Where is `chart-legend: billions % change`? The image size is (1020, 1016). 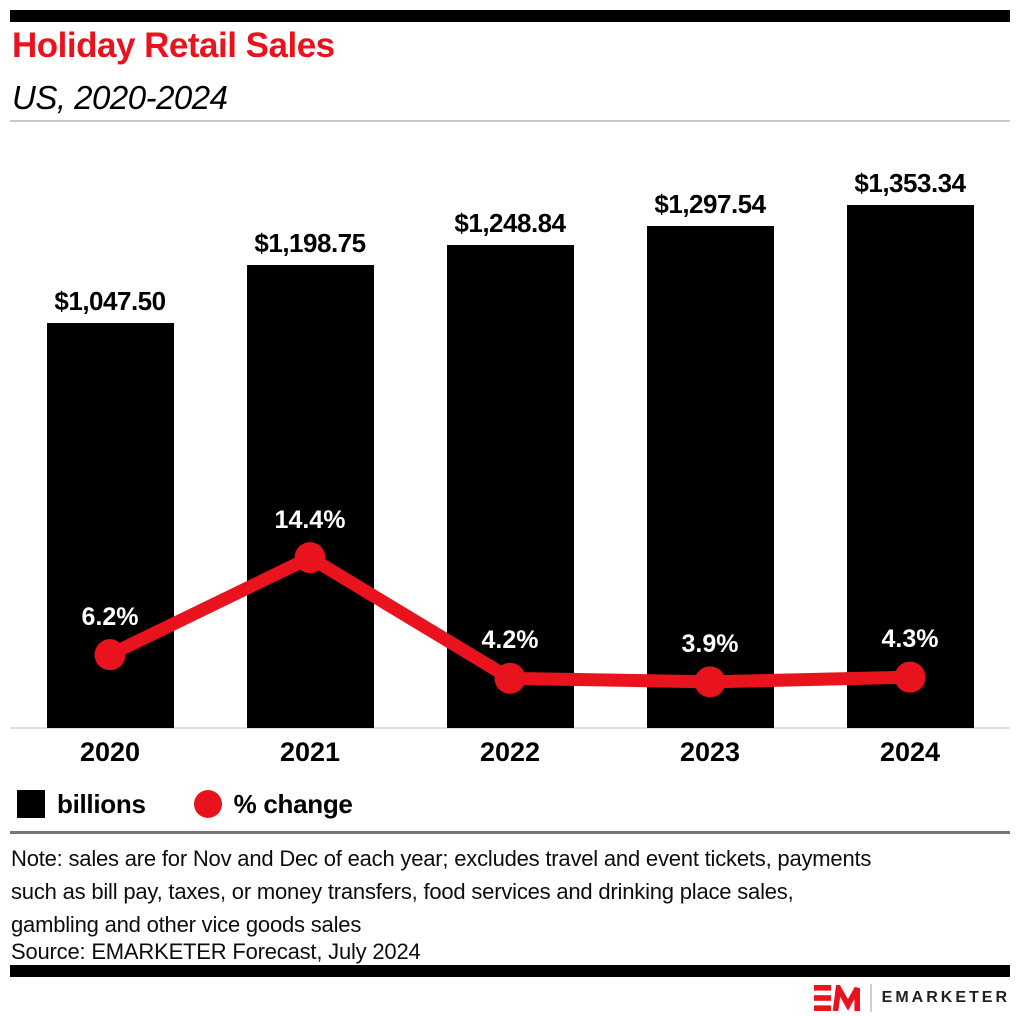 chart-legend: billions % change is located at coordinates (185, 804).